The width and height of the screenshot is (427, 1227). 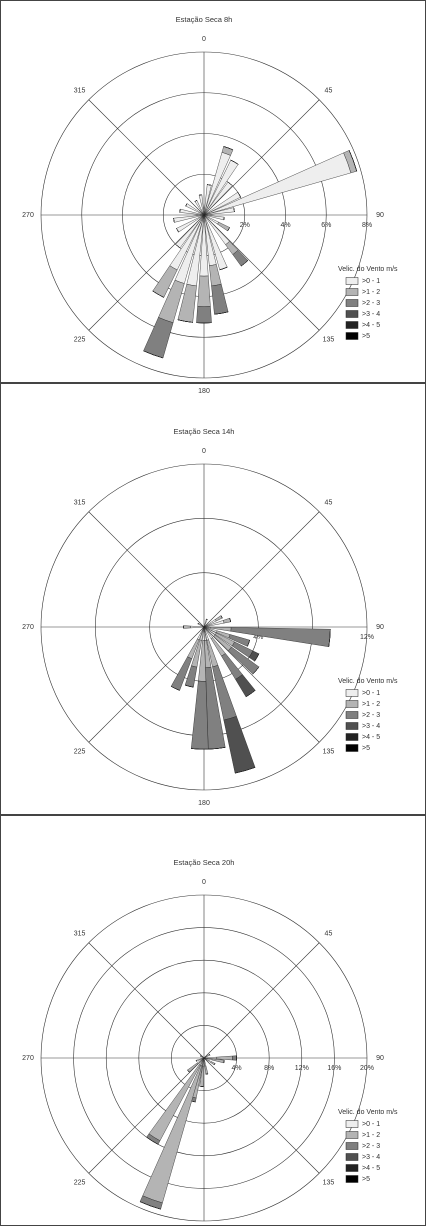 What do you see at coordinates (334, 1068) in the screenshot?
I see `r-tick-label: 16%` at bounding box center [334, 1068].